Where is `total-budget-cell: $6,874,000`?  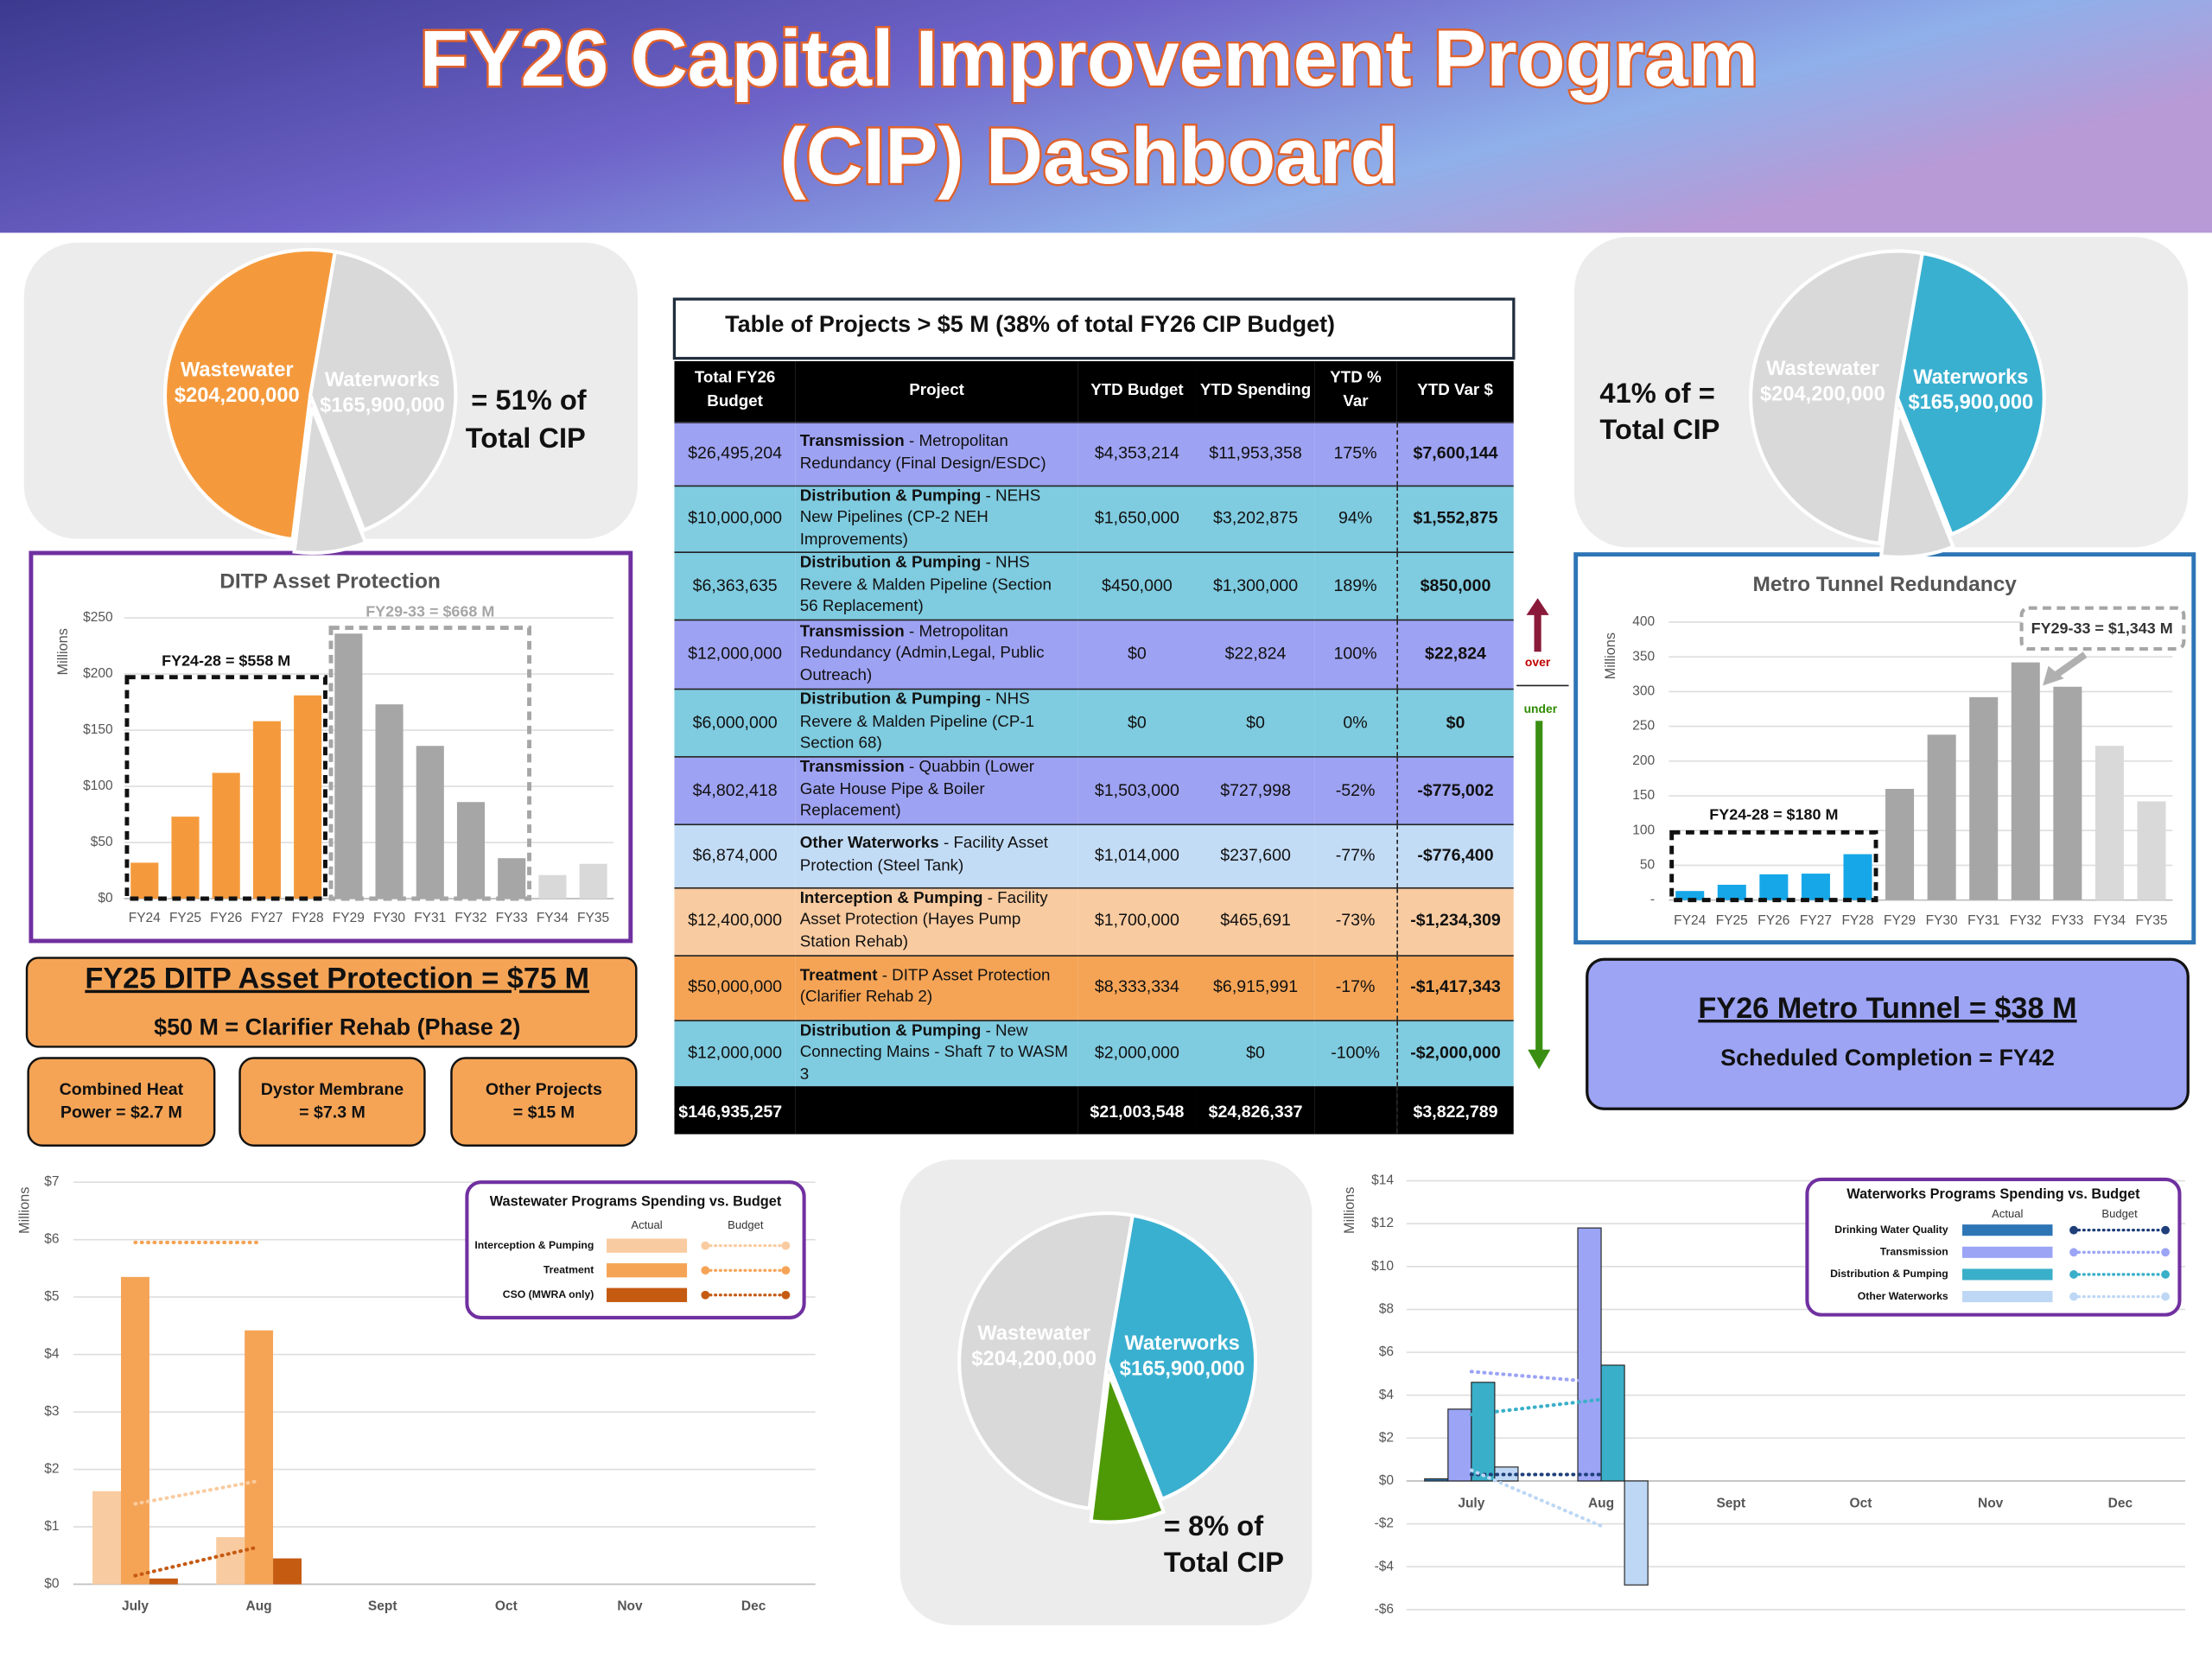
total-budget-cell: $6,874,000 is located at coordinates (735, 855).